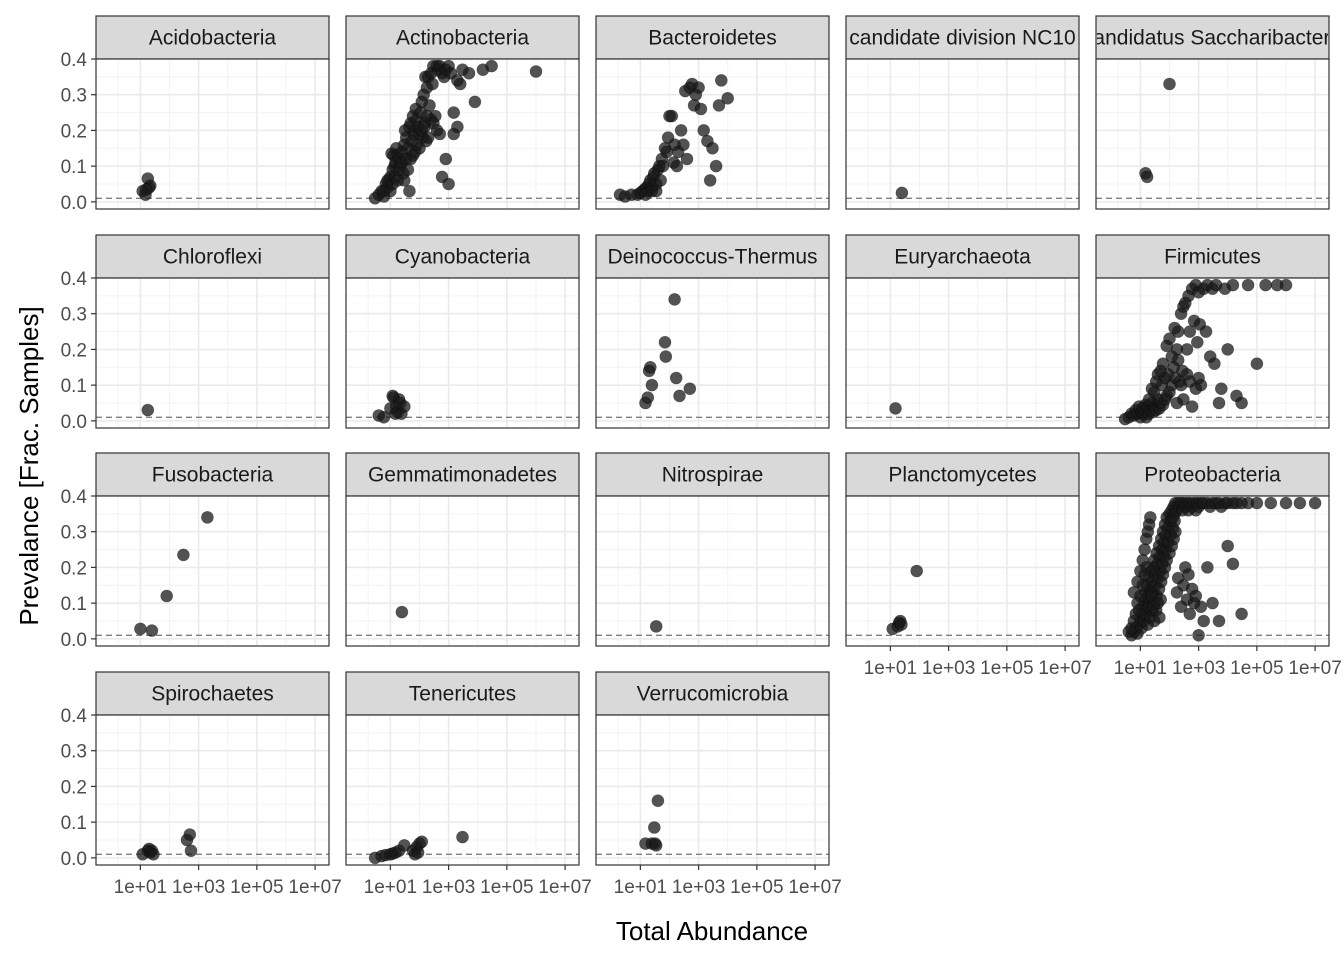 The height and width of the screenshot is (960, 1344). Describe the element at coordinates (212, 768) in the screenshot. I see `facet-spirochaetes: Spirochaetes` at that location.